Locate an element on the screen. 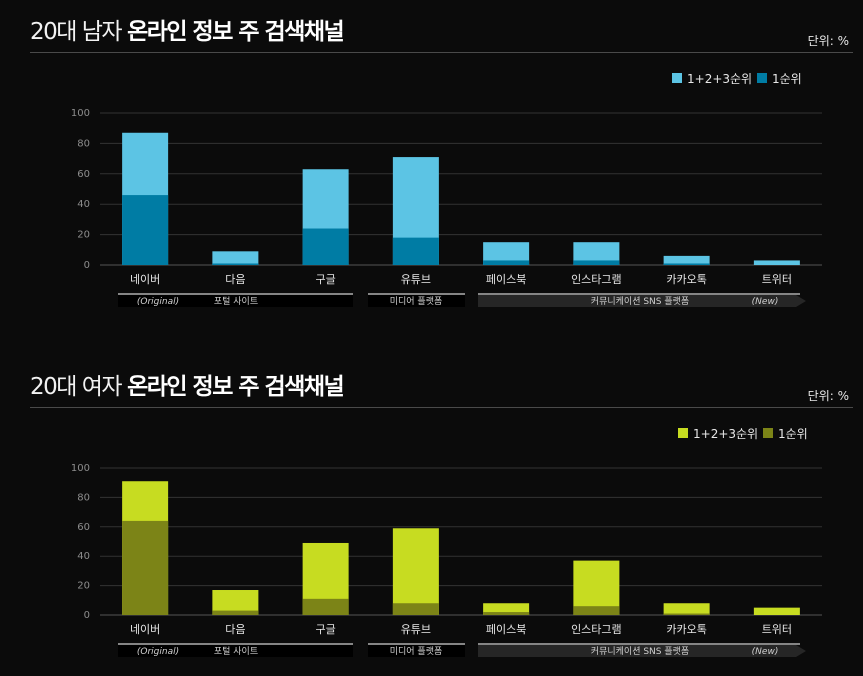  chart-title: 20대 여자 온라인 정보 주 검색채널 is located at coordinates (187, 384).